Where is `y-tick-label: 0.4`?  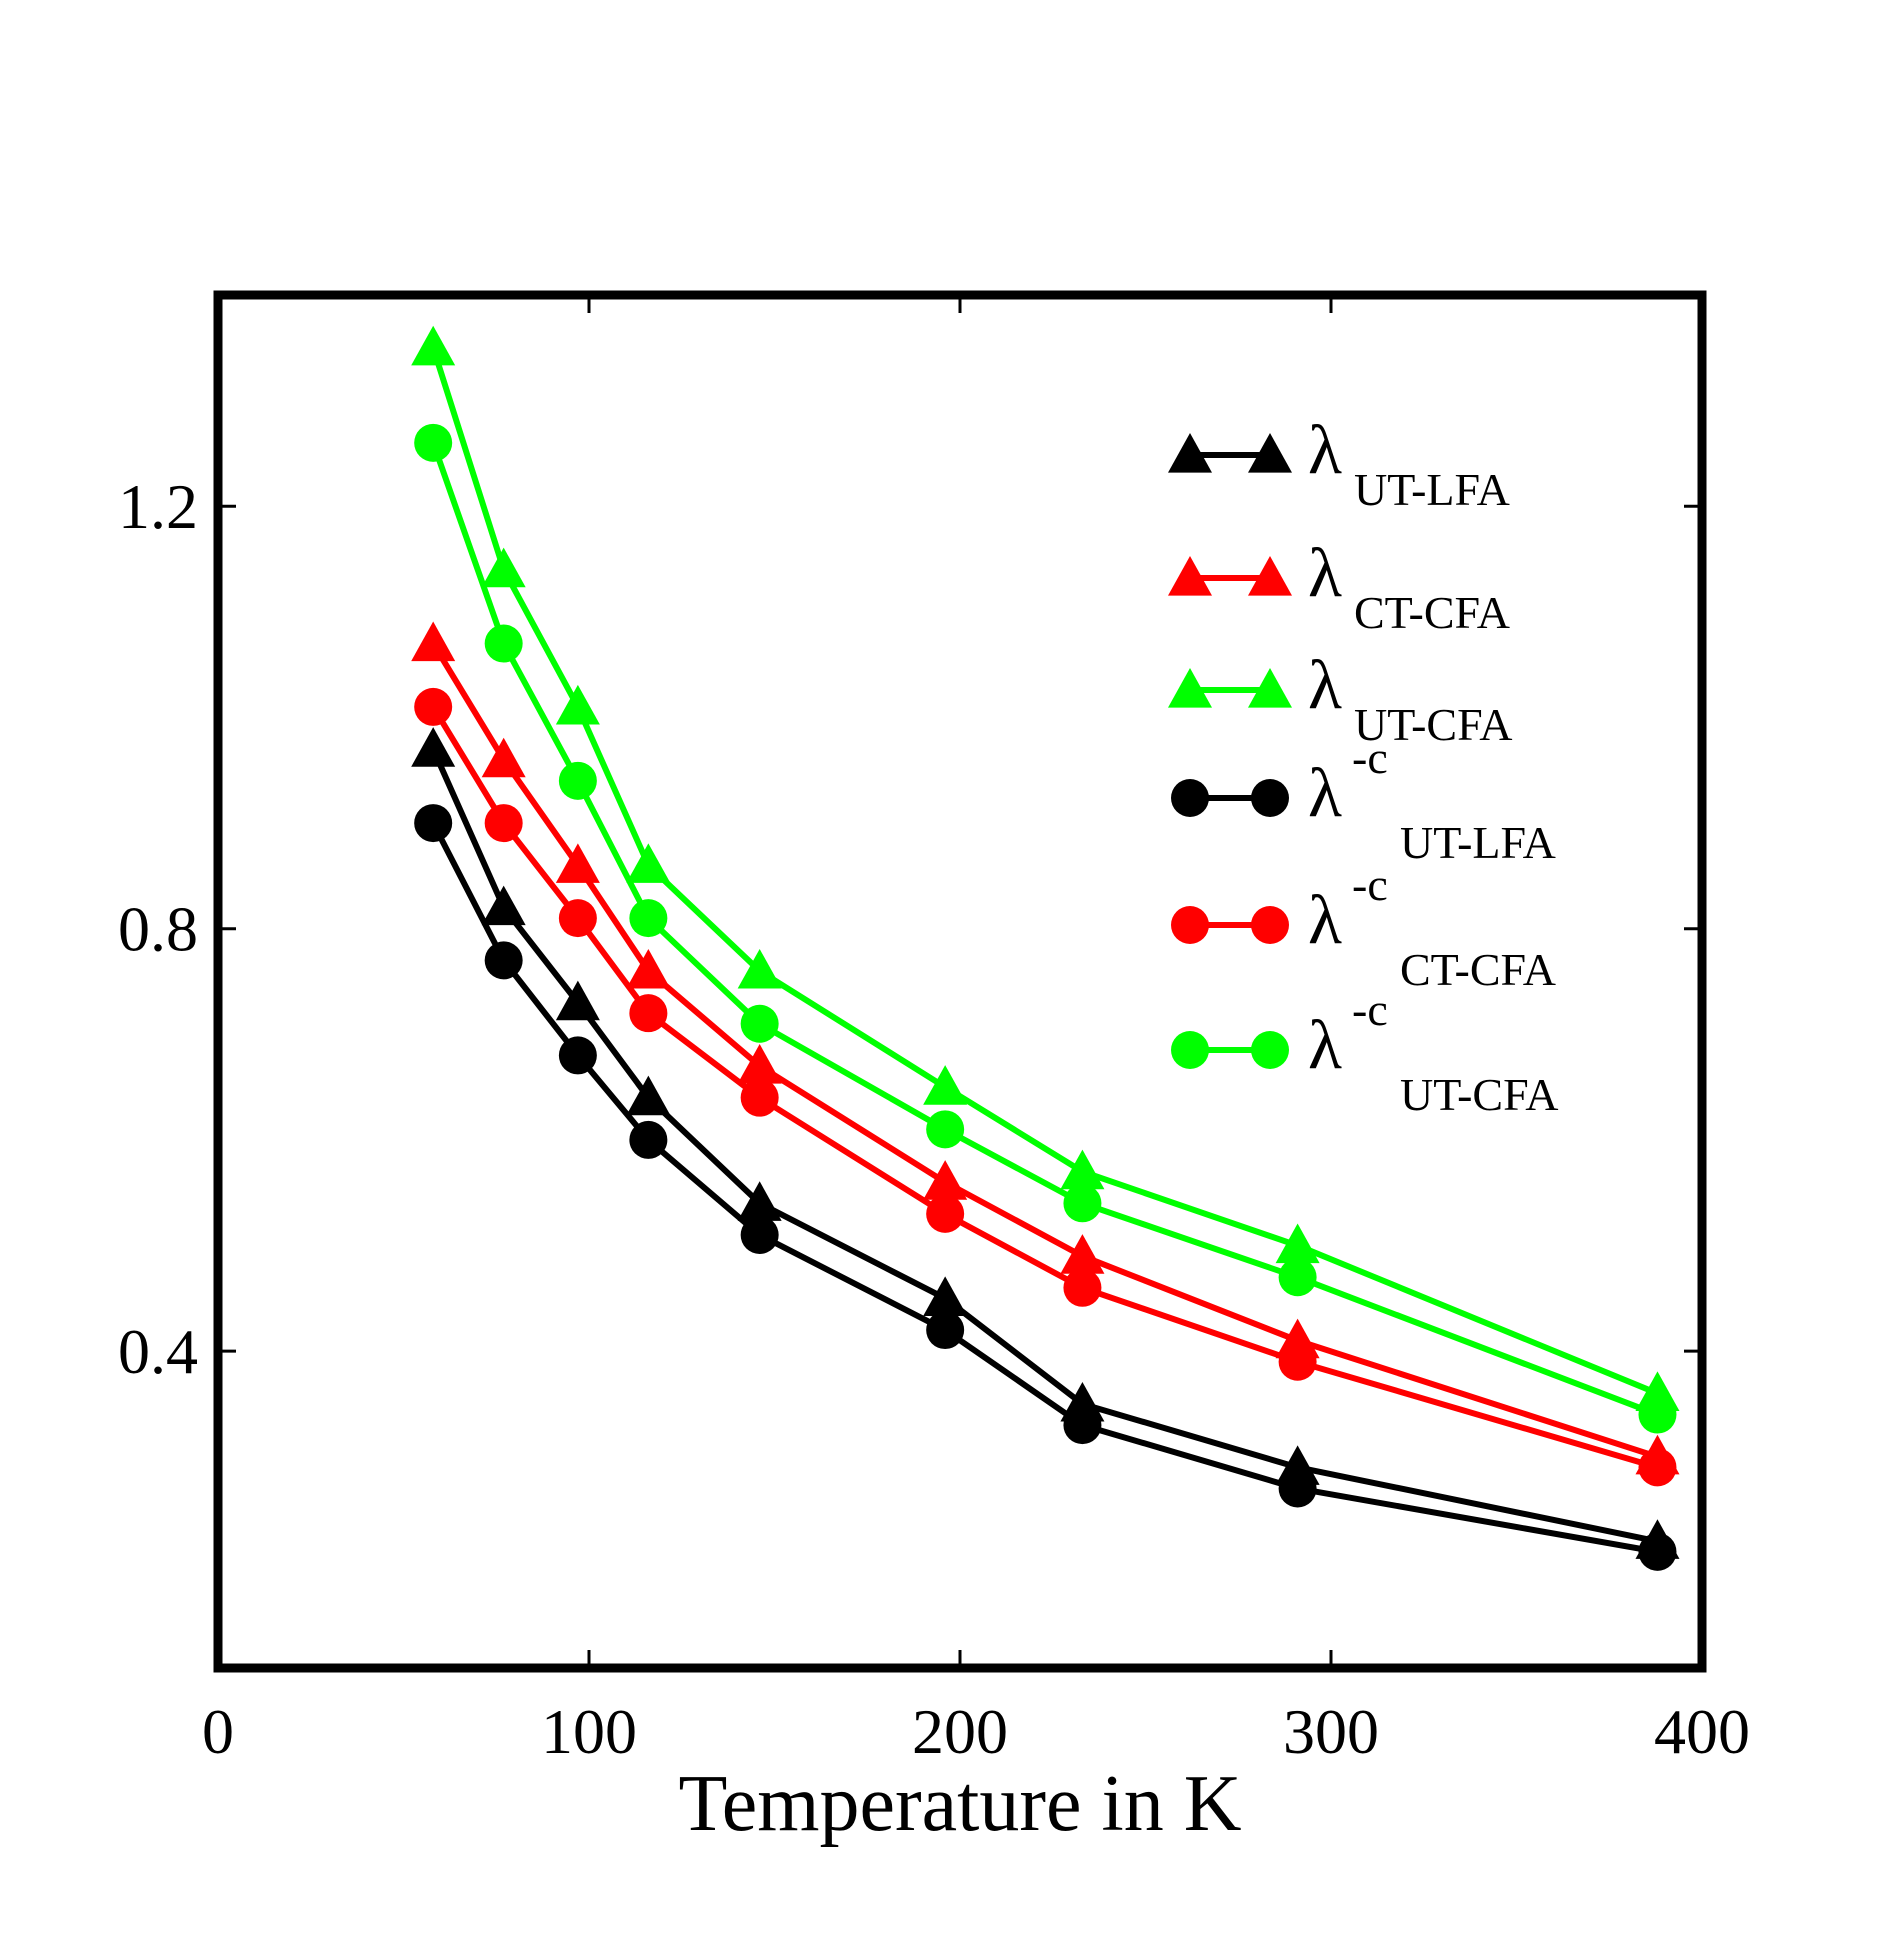 y-tick-label: 0.4 is located at coordinates (158, 1351).